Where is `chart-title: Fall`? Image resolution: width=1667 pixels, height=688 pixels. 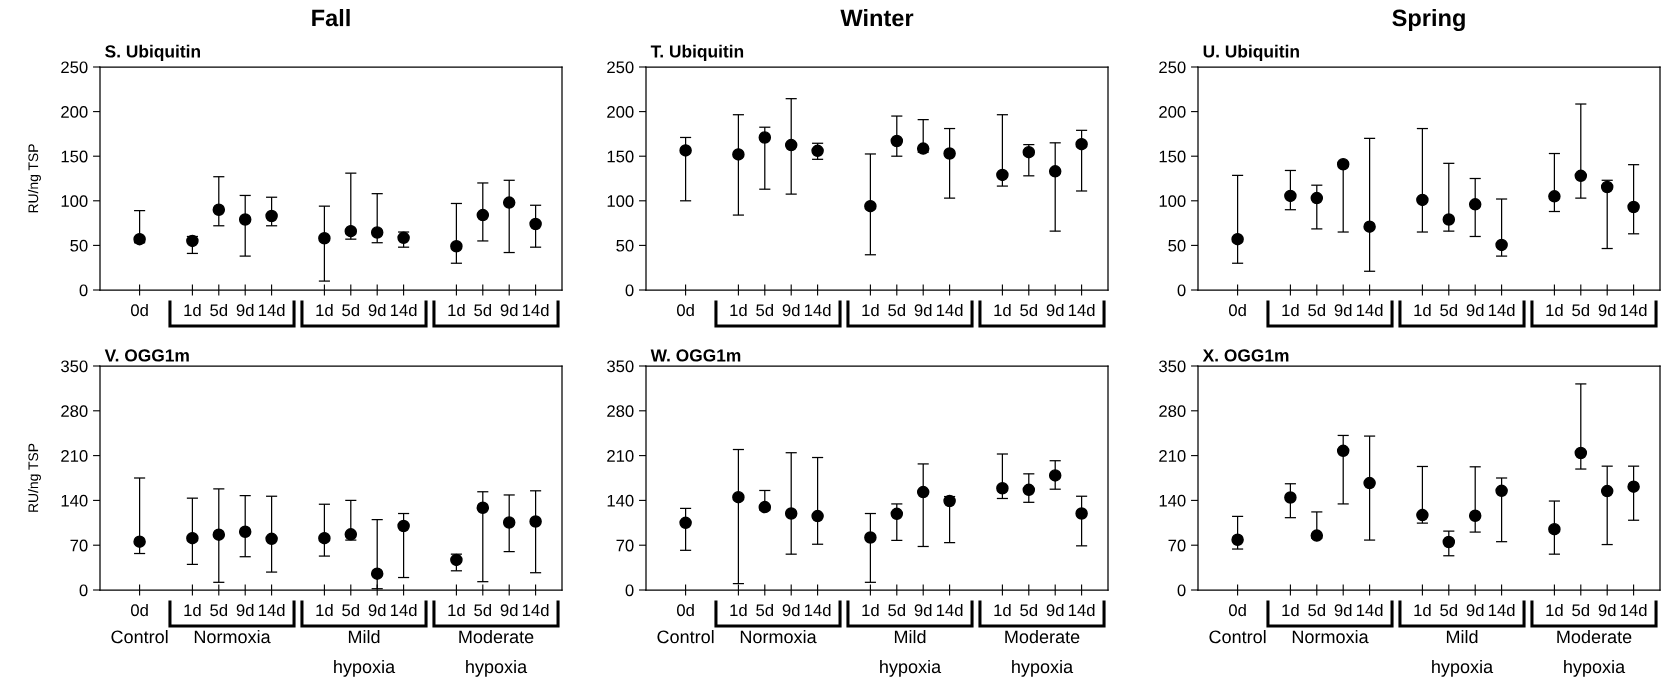
chart-title: Fall is located at coordinates (331, 18).